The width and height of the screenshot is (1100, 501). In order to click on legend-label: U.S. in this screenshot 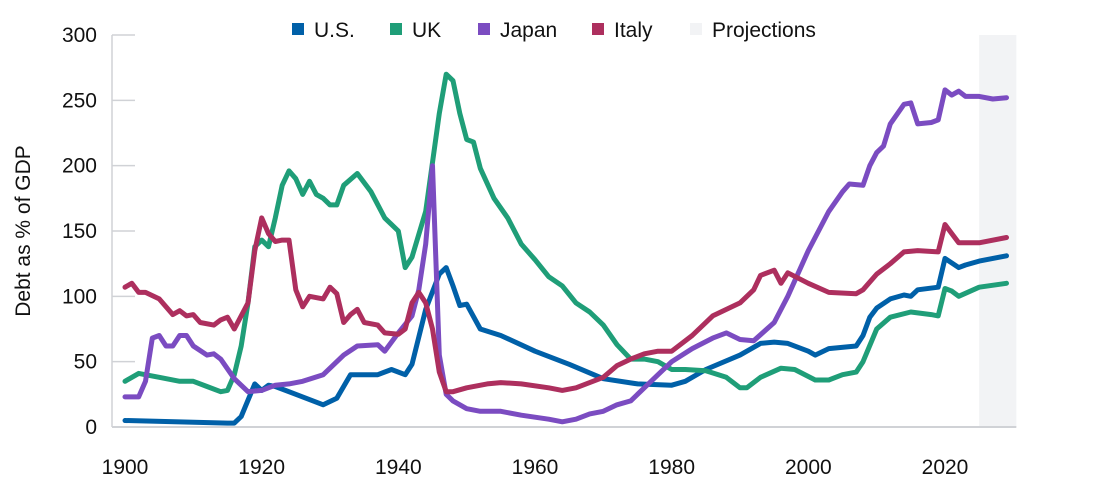, I will do `click(334, 30)`.